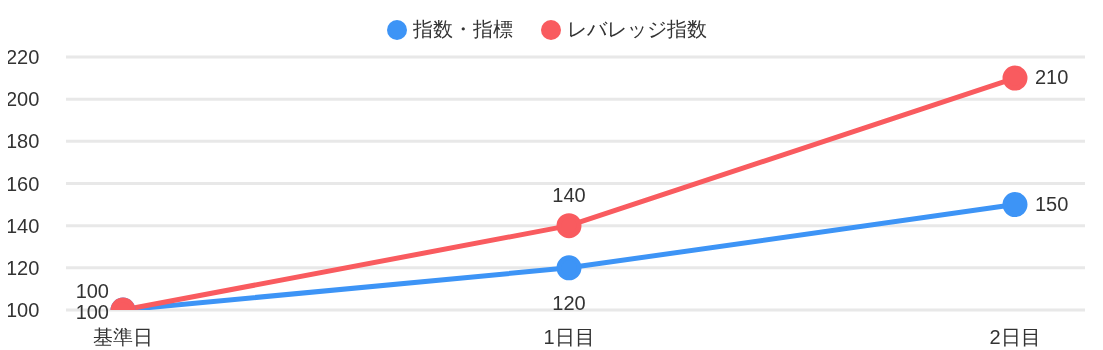 The height and width of the screenshot is (350, 1103). I want to click on data-label: 140, so click(569, 194).